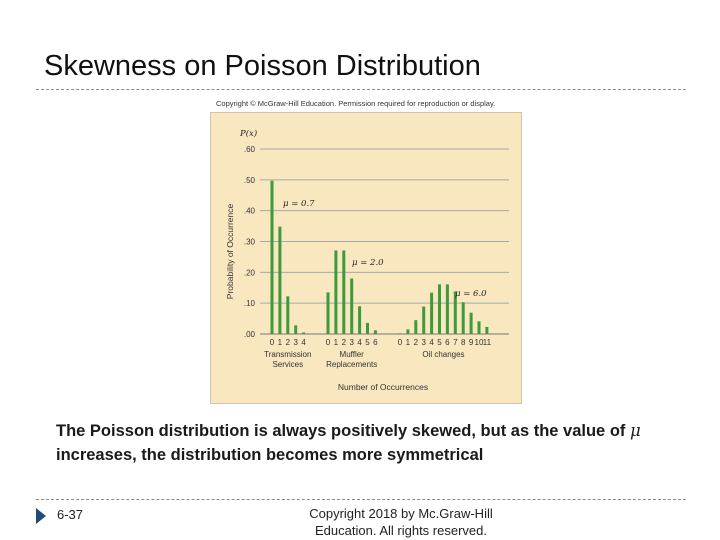 This screenshot has height=540, width=720. What do you see at coordinates (287, 364) in the screenshot?
I see `group-label-line-2: Services` at bounding box center [287, 364].